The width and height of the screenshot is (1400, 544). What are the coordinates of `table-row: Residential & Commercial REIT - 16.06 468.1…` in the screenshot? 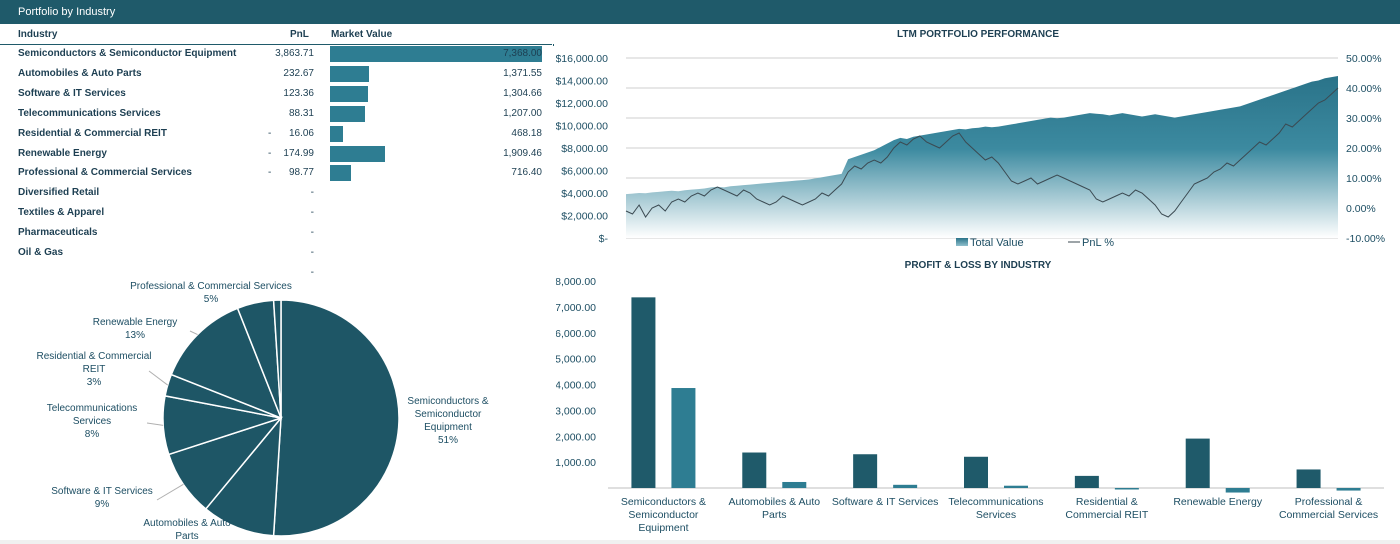 It's located at (276, 135).